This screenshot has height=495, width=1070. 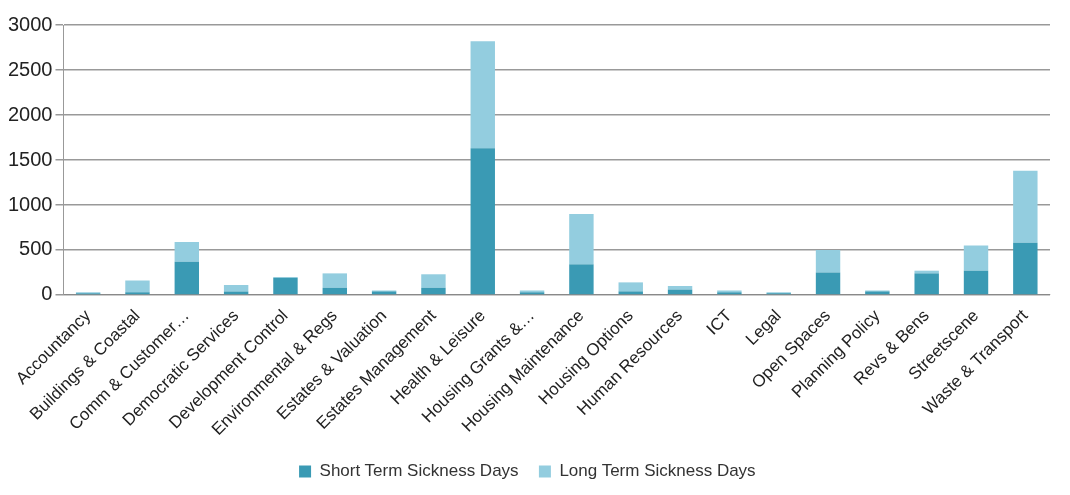 What do you see at coordinates (30, 203) in the screenshot?
I see `y-tick-label: 1000` at bounding box center [30, 203].